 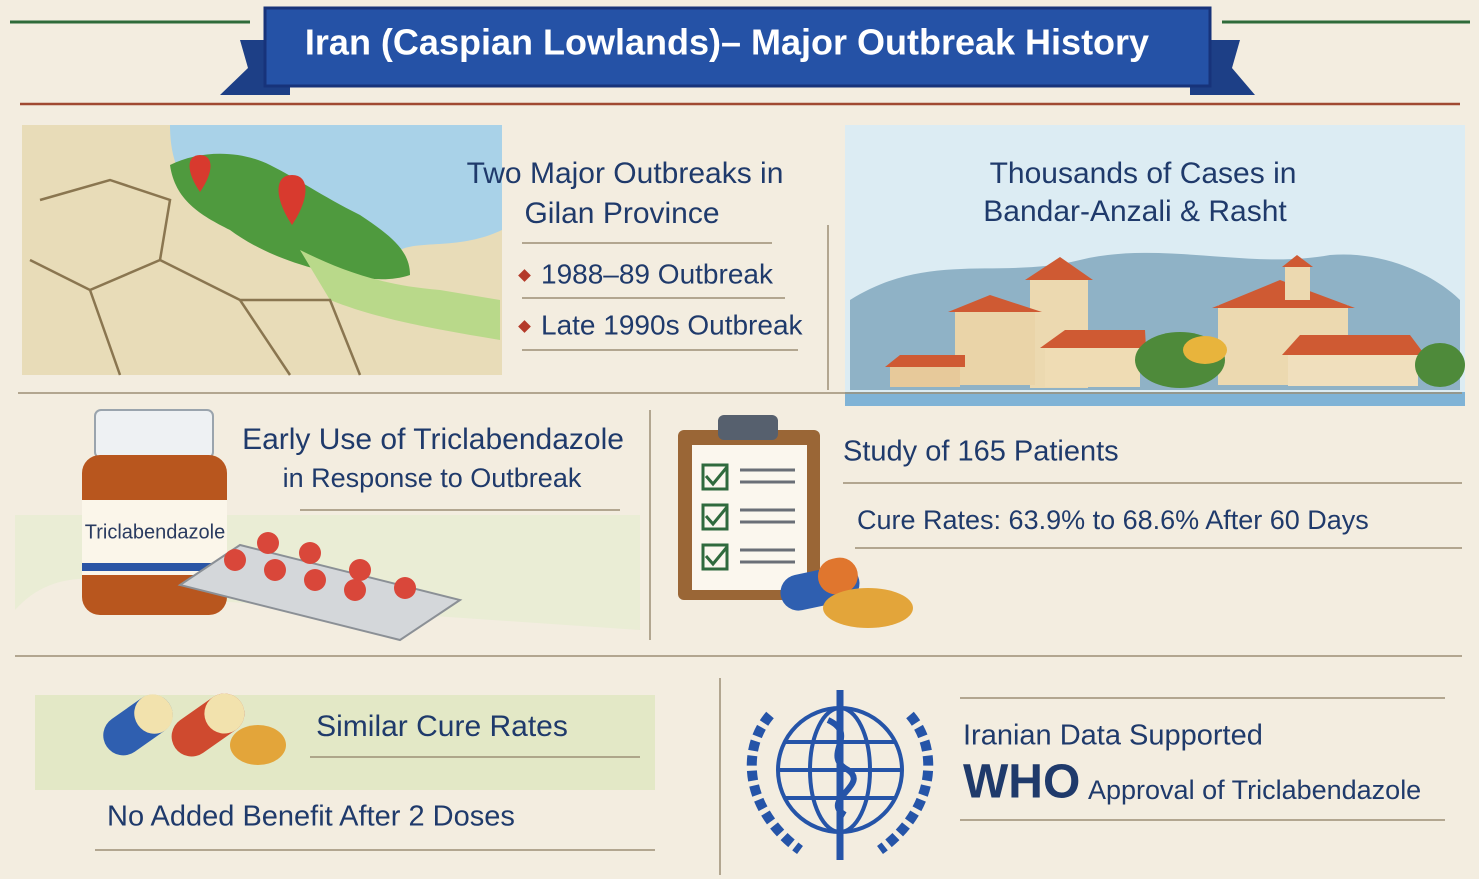 I want to click on capsule-illustration, so click(x=345, y=741).